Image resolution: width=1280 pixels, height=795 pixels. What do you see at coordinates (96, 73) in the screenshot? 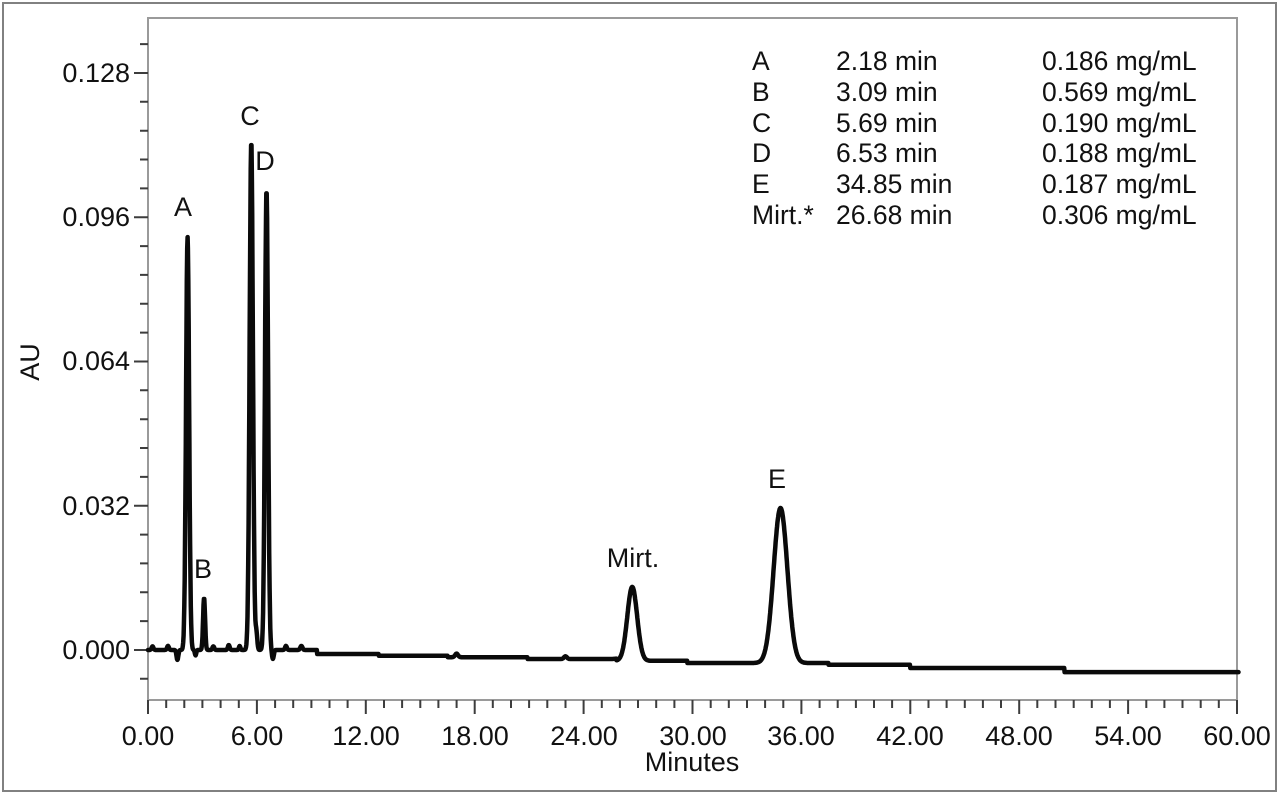
I see `y-tick-label: 0.128` at bounding box center [96, 73].